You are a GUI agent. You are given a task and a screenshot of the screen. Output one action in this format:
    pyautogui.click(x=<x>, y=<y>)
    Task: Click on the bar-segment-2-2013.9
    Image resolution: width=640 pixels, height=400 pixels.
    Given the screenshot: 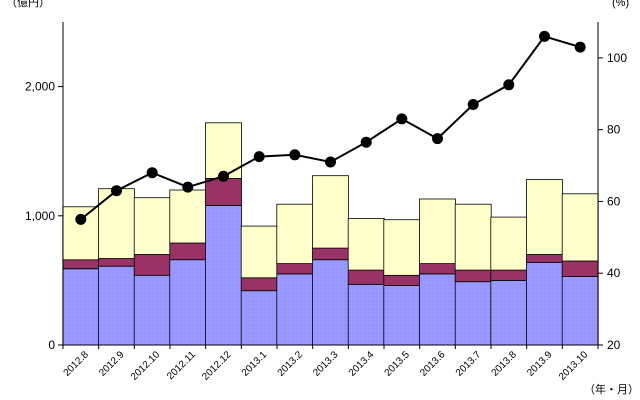 What is the action you would take?
    pyautogui.click(x=544, y=258)
    